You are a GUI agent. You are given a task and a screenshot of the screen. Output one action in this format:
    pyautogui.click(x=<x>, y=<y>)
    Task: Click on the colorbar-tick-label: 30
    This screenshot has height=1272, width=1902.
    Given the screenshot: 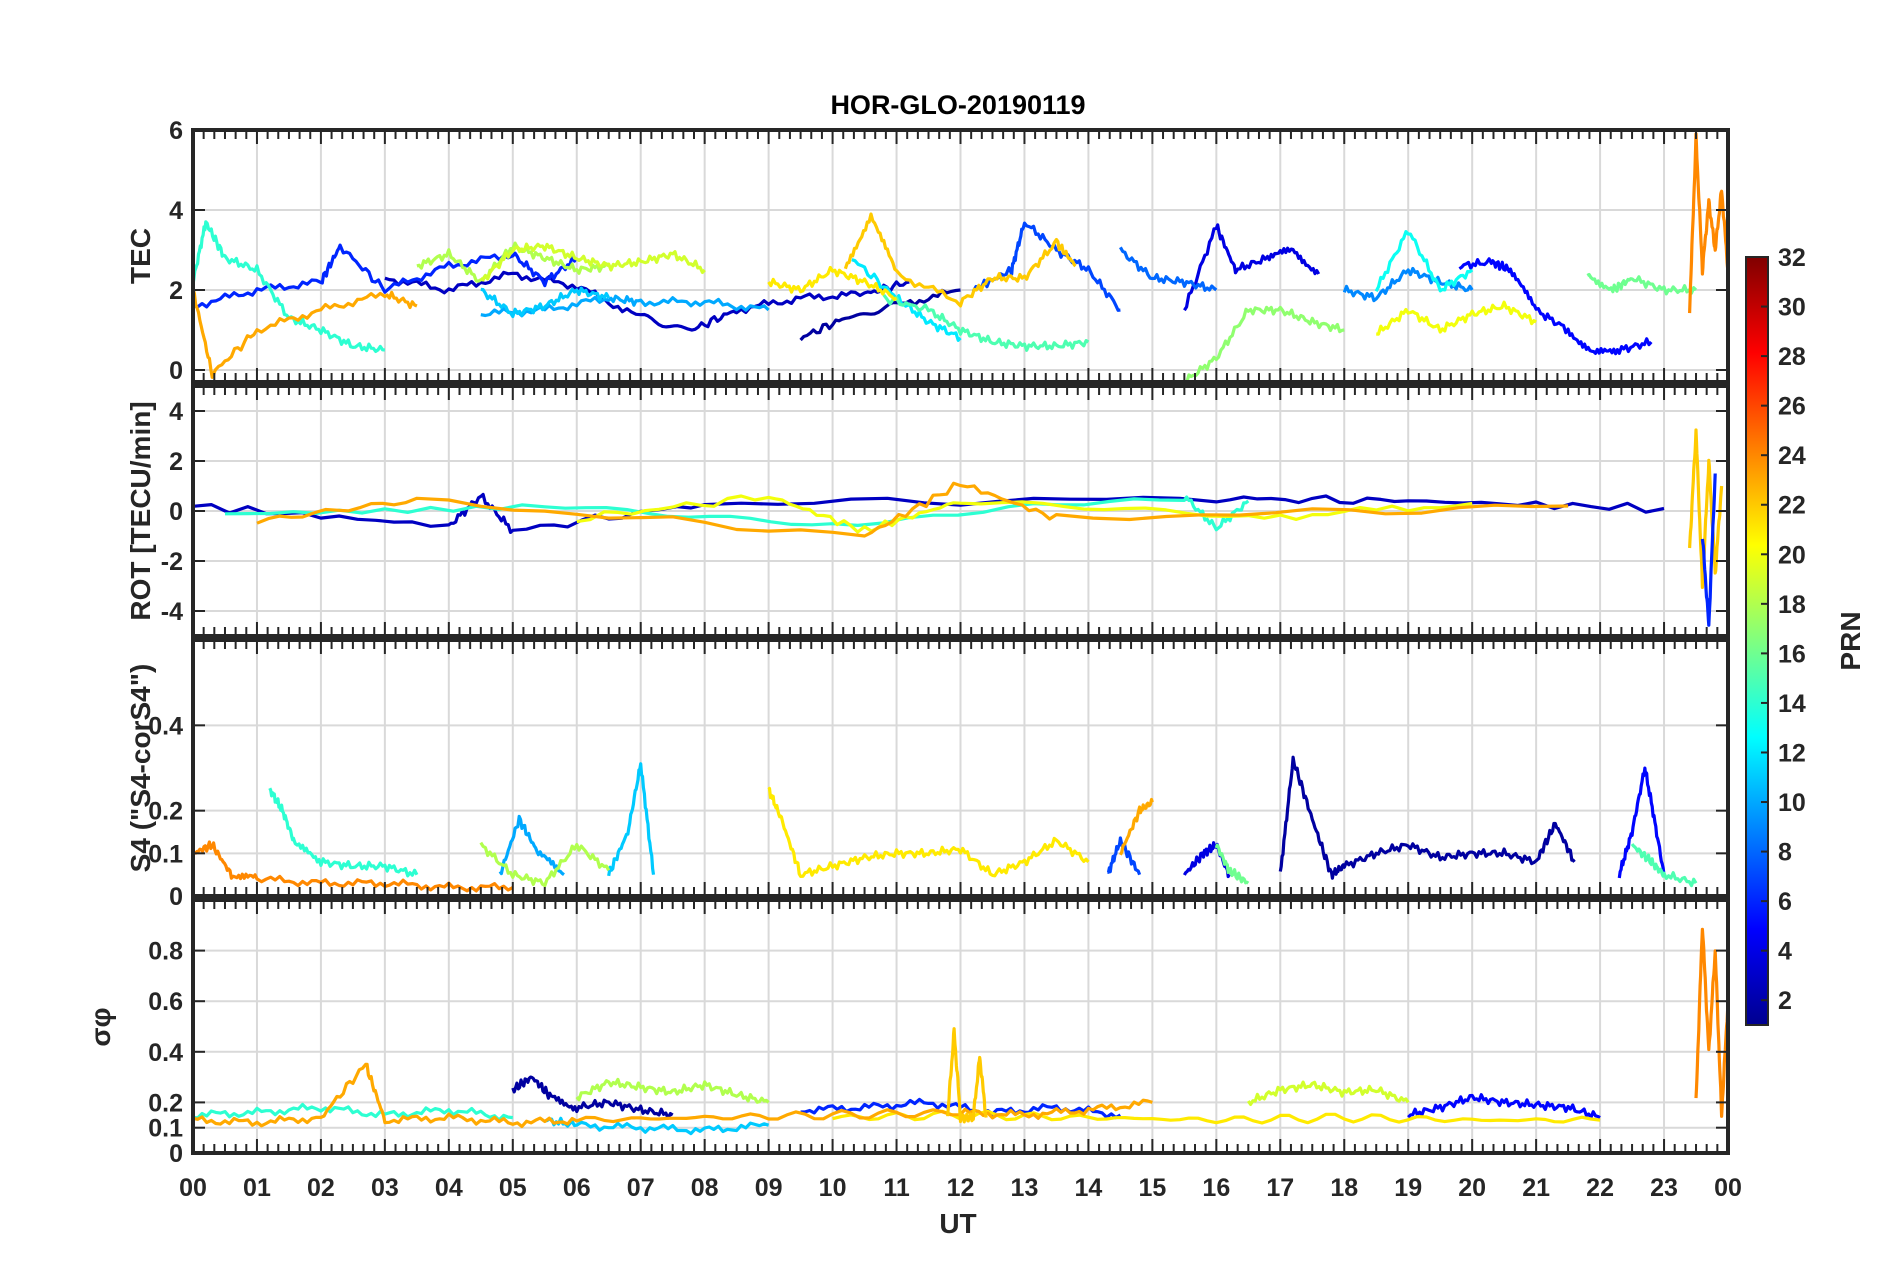 What is the action you would take?
    pyautogui.click(x=1792, y=308)
    